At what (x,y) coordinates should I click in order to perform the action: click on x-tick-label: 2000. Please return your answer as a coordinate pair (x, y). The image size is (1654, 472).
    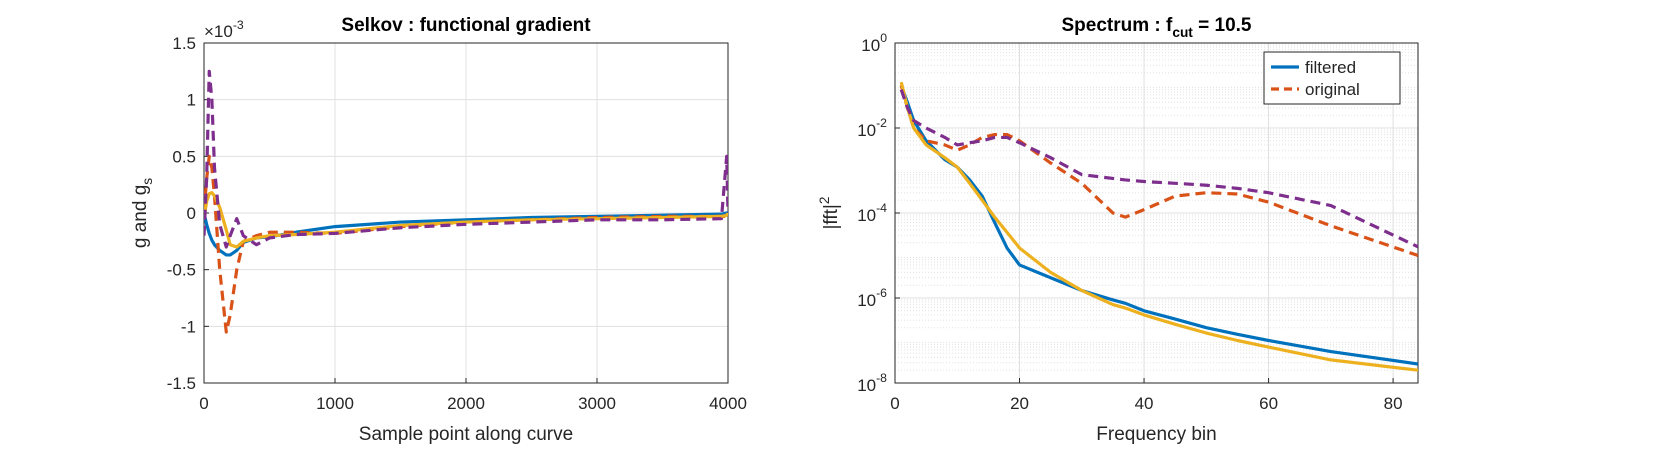
    Looking at the image, I should click on (466, 403).